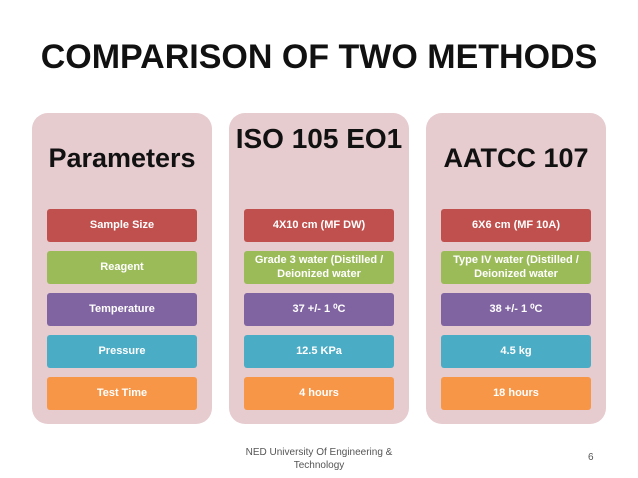 This screenshot has width=638, height=478. I want to click on panel-header-aatcc: AATCC 107, so click(516, 158).